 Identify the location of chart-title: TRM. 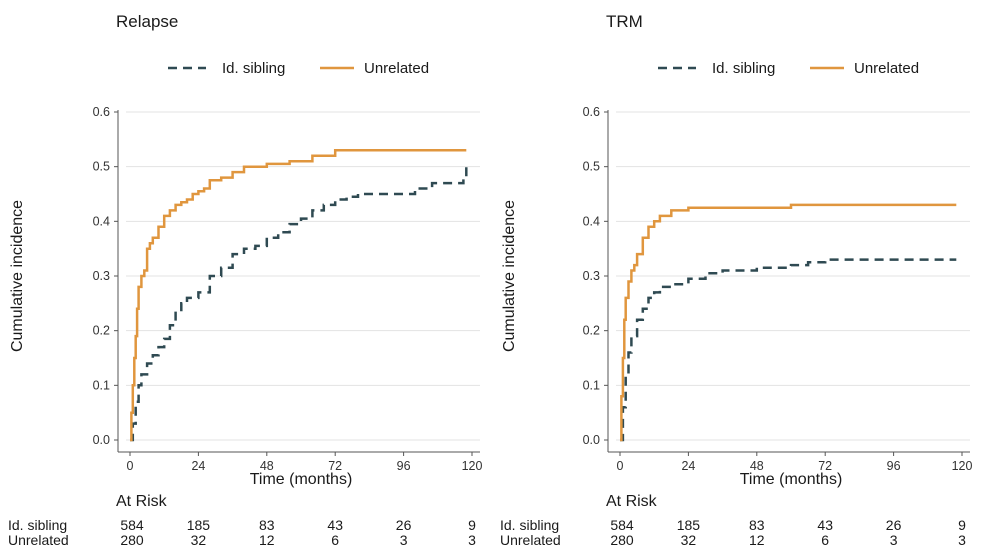
(624, 21).